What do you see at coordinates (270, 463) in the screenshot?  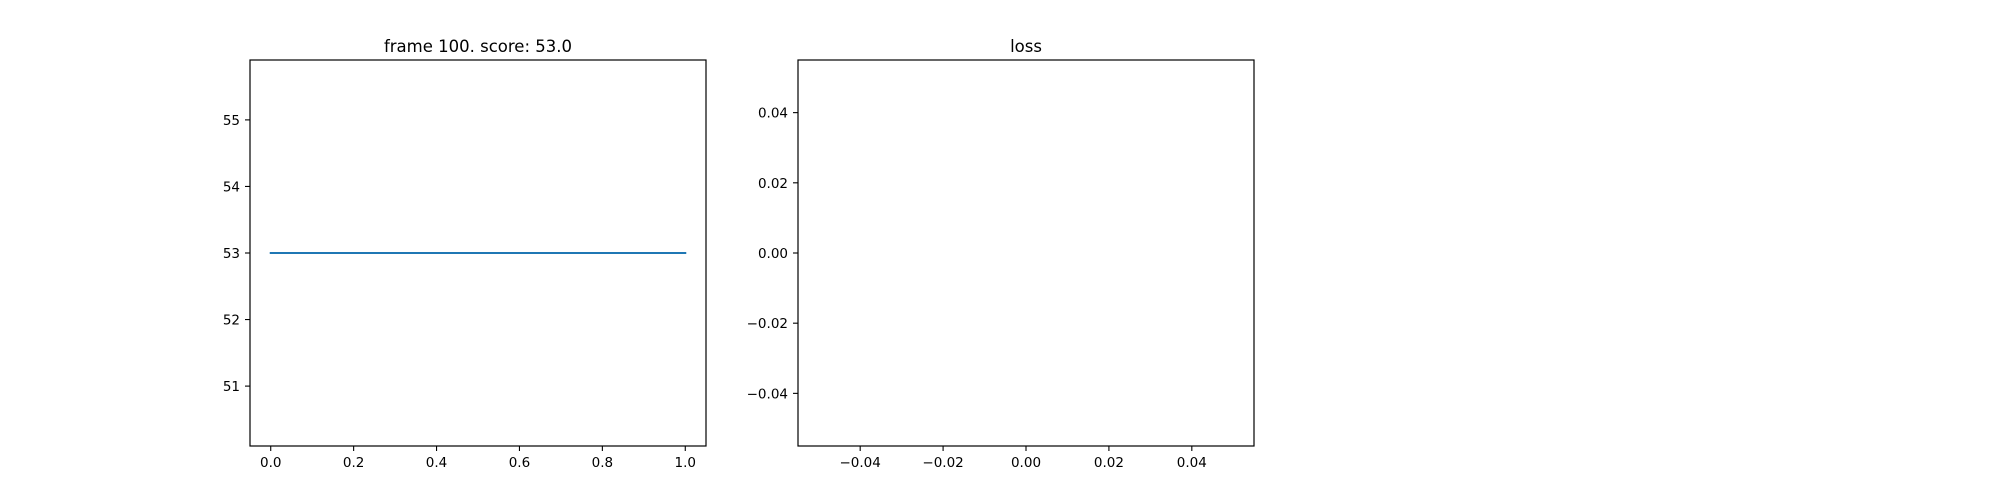 I see `score-x-tick-label: 0.0` at bounding box center [270, 463].